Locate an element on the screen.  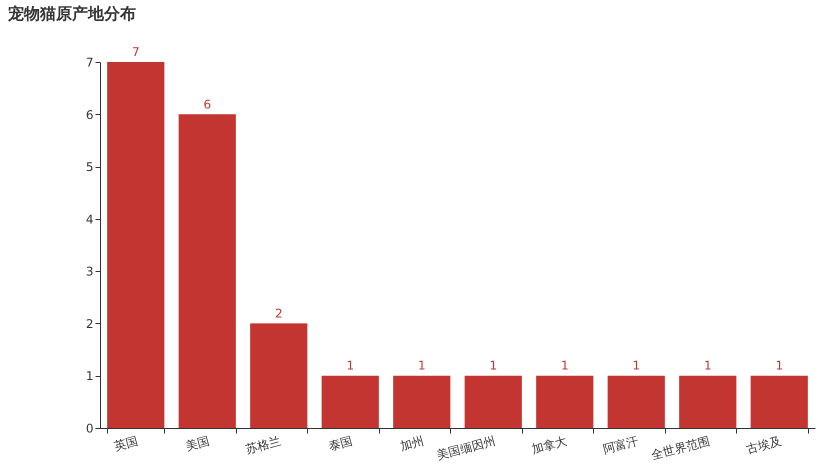
y-tick-label: 5 is located at coordinates (90, 167).